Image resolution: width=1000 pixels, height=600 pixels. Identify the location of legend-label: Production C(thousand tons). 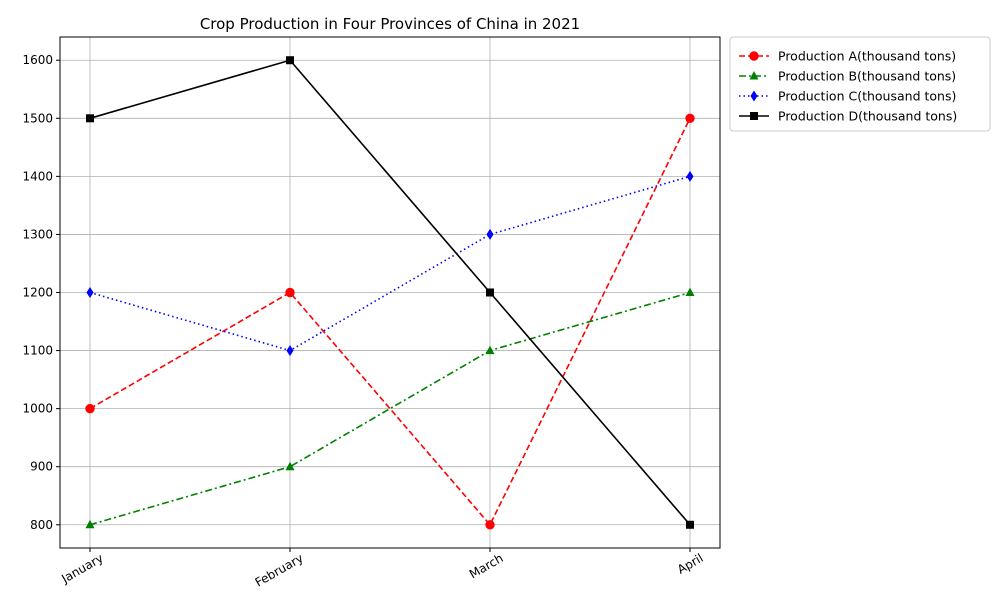
(867, 96).